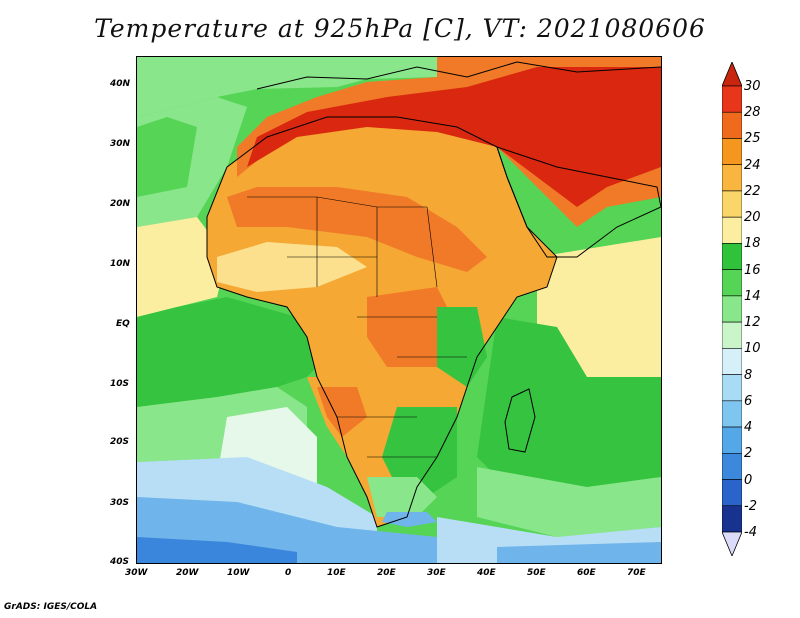 This screenshot has height=618, width=800. What do you see at coordinates (120, 562) in the screenshot?
I see `lat-label-40s: 40S` at bounding box center [120, 562].